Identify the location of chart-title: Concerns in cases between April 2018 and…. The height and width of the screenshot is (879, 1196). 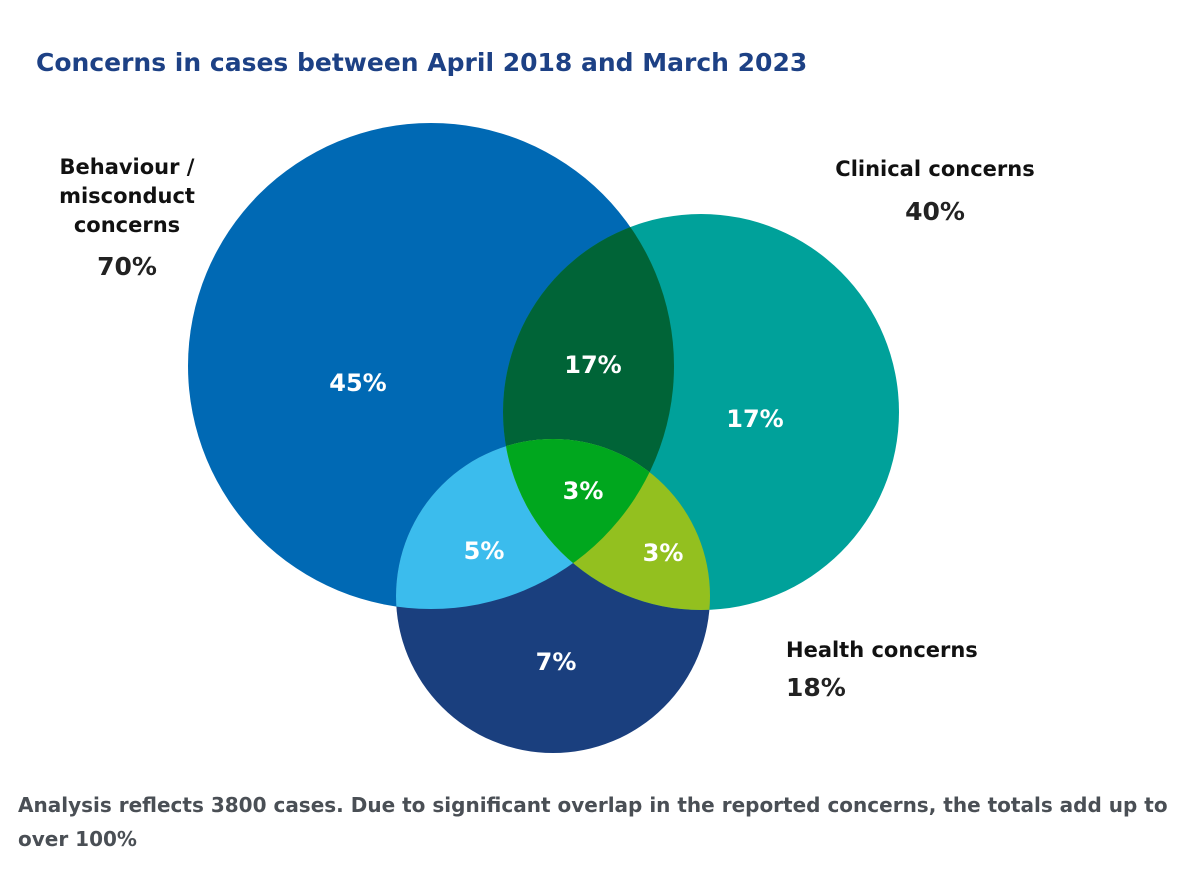
(422, 62).